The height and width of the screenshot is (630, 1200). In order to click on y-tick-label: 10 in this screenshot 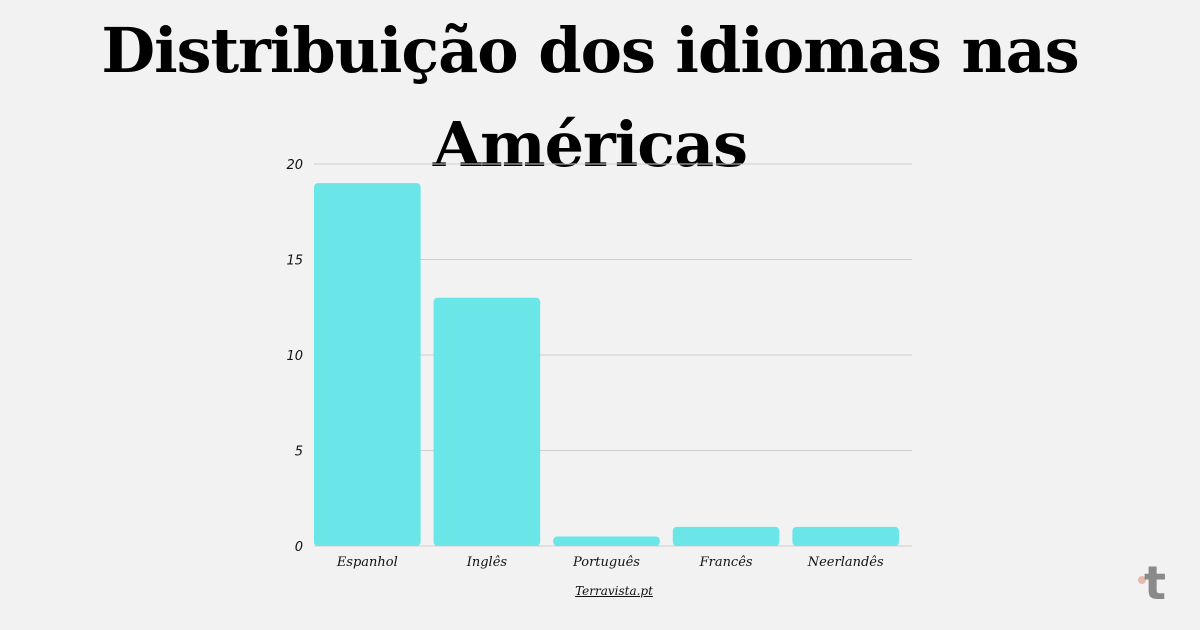, I will do `click(294, 356)`.